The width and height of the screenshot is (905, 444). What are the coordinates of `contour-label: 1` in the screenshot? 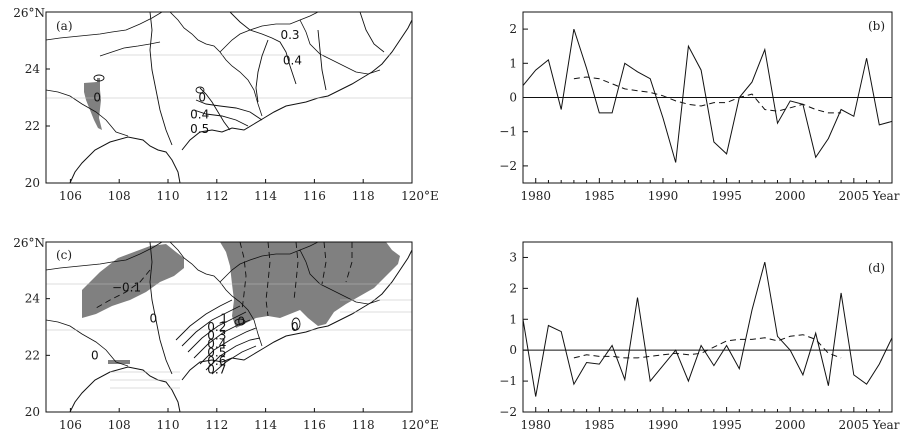 It's located at (224, 319).